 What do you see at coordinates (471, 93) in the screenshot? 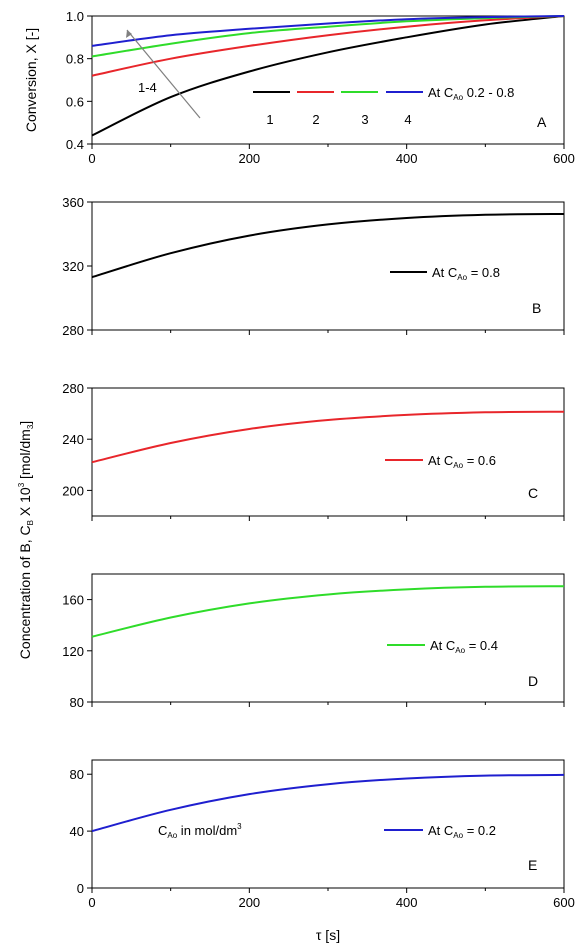
I see `legend-label-a: At CAo 0.2 - 0.8` at bounding box center [471, 93].